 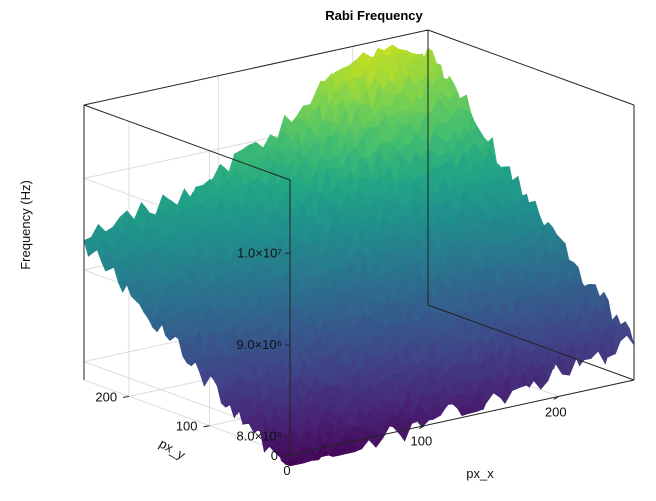 I want to click on x-tick-label: 200, so click(x=556, y=411).